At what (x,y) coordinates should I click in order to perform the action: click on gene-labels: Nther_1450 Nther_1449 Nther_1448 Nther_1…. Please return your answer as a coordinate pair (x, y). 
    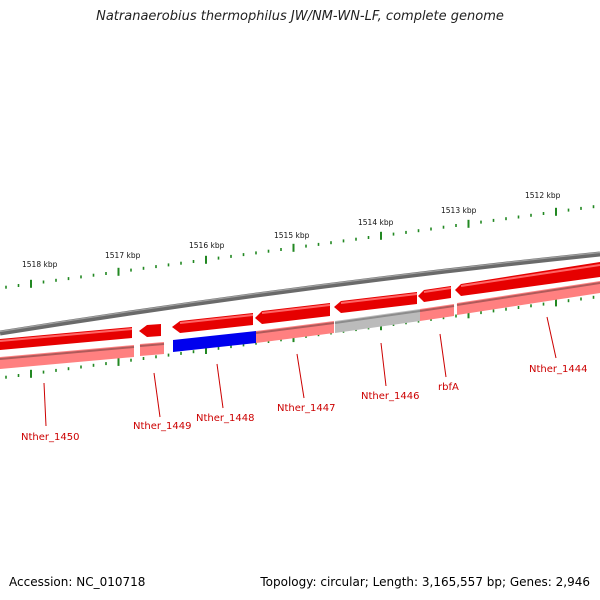
    Looking at the image, I should click on (304, 403).